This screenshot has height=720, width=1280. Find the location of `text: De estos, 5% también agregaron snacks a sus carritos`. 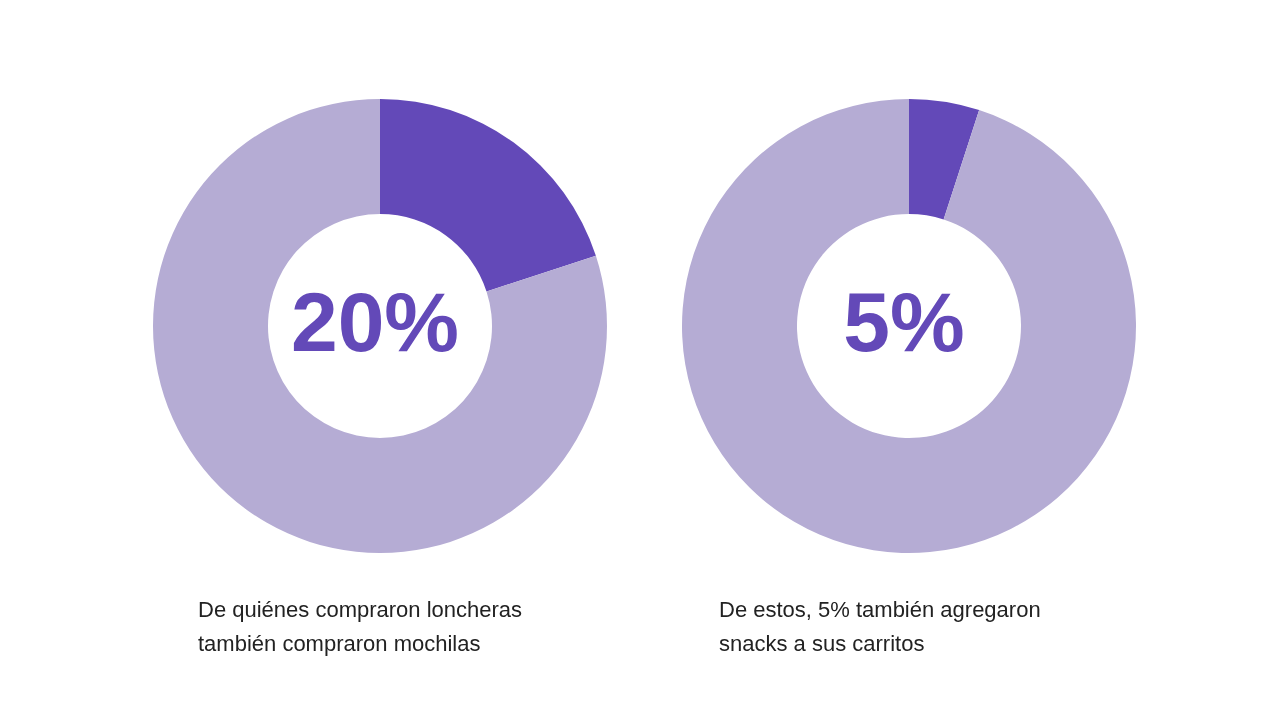

text: De estos, 5% también agregaron snacks a sus carritos is located at coordinates (880, 627).